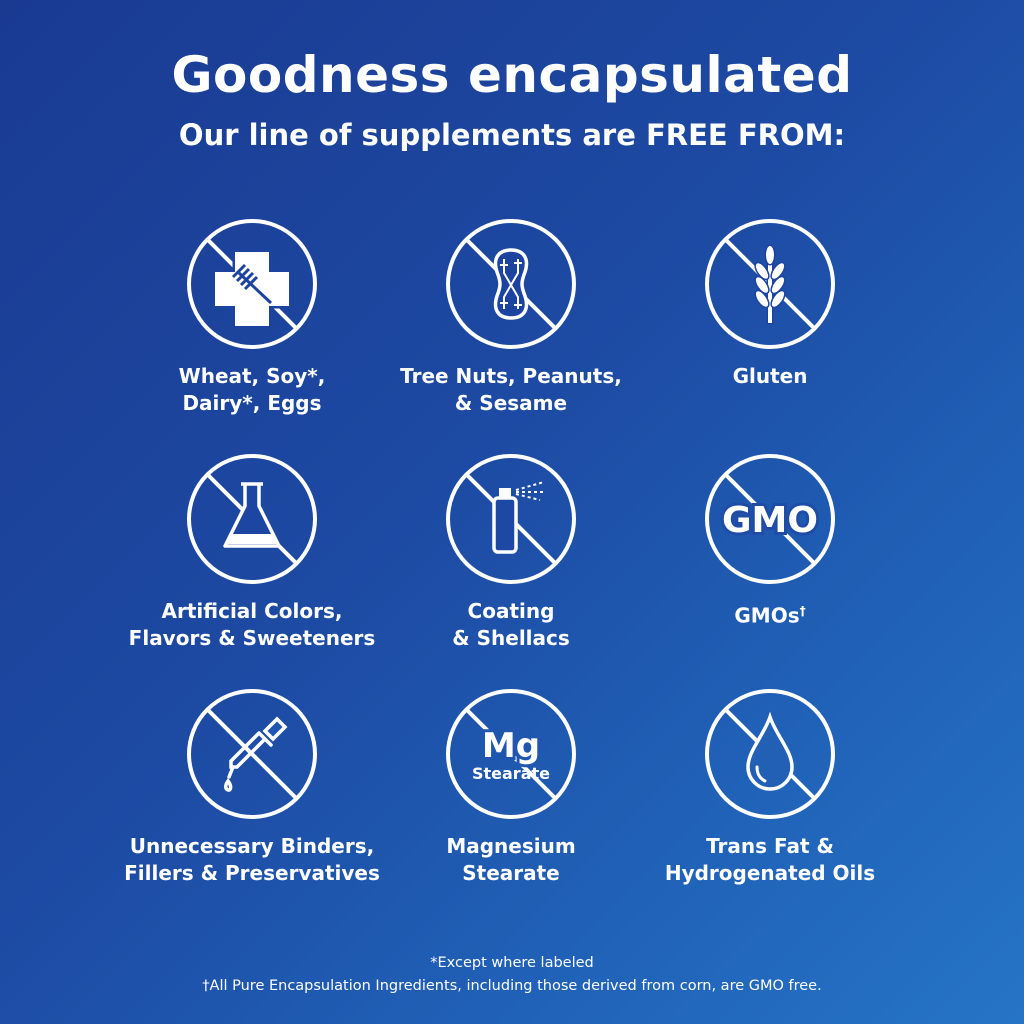 The width and height of the screenshot is (1024, 1024). I want to click on mg-icon-text: Mg, so click(511, 746).